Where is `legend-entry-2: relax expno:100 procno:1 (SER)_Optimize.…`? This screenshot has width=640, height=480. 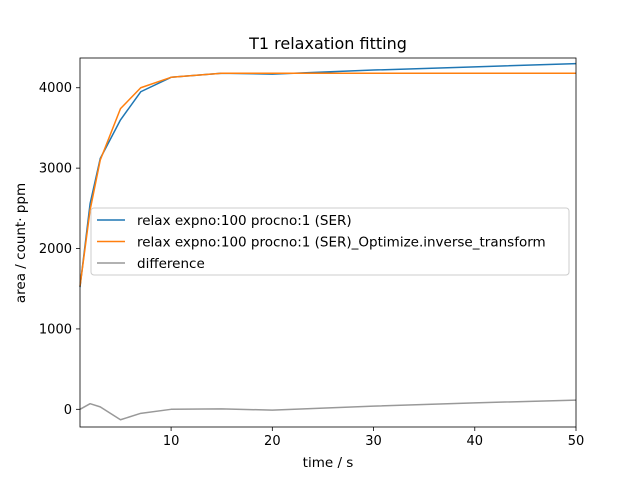
legend-entry-2: relax expno:100 procno:1 (SER)_Optimize.… is located at coordinates (341, 243).